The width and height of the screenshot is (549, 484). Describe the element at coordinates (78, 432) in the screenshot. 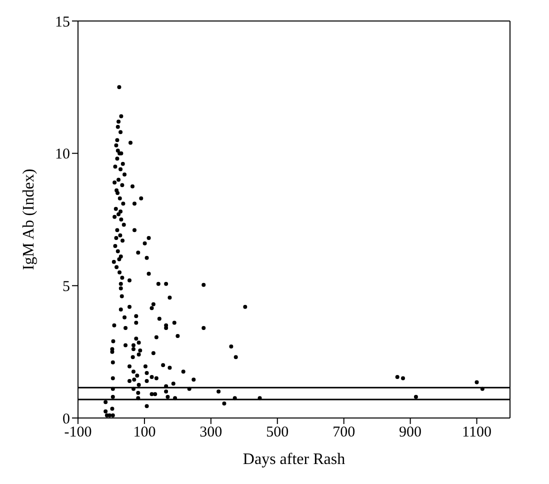

I see `x-tick-label: -100` at that location.